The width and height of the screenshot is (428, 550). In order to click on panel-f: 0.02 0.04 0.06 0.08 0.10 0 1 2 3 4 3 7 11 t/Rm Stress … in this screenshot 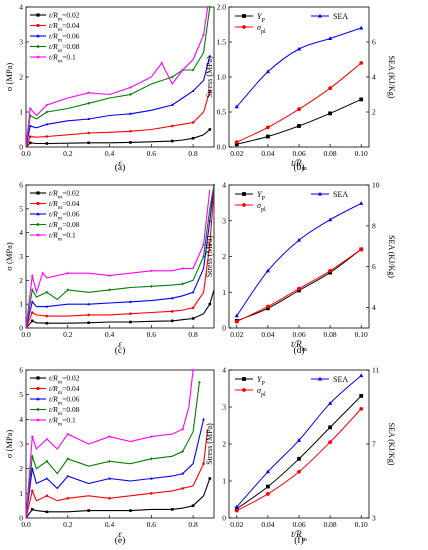, I will do `click(300, 456)`.